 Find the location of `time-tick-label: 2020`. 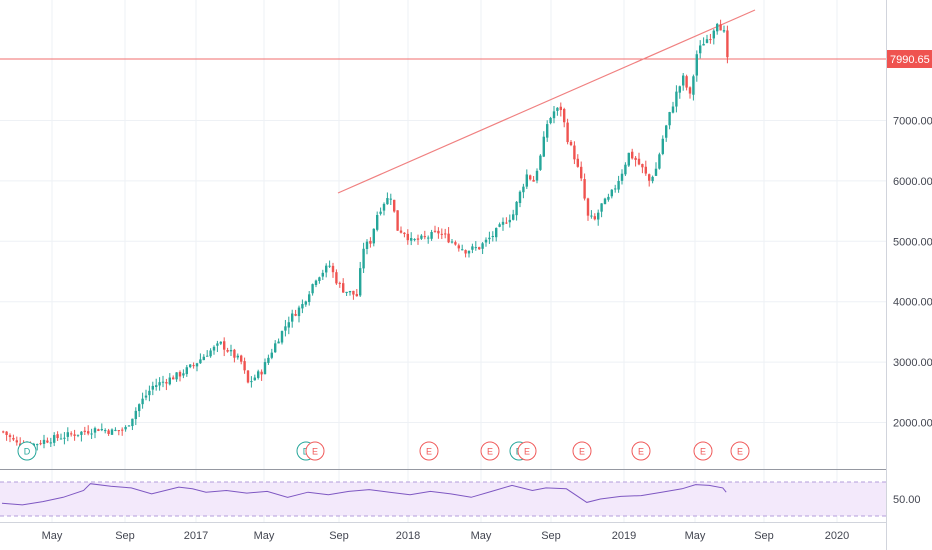

time-tick-label: 2020 is located at coordinates (837, 536).